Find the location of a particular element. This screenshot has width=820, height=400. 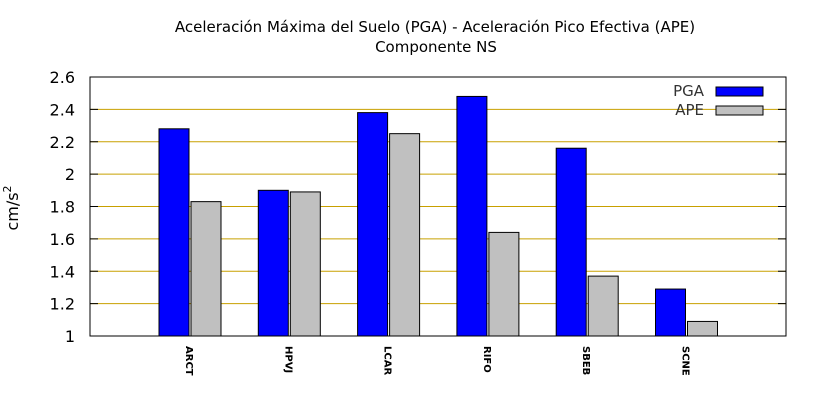

y-tick-label: 1.4 is located at coordinates (62, 271).